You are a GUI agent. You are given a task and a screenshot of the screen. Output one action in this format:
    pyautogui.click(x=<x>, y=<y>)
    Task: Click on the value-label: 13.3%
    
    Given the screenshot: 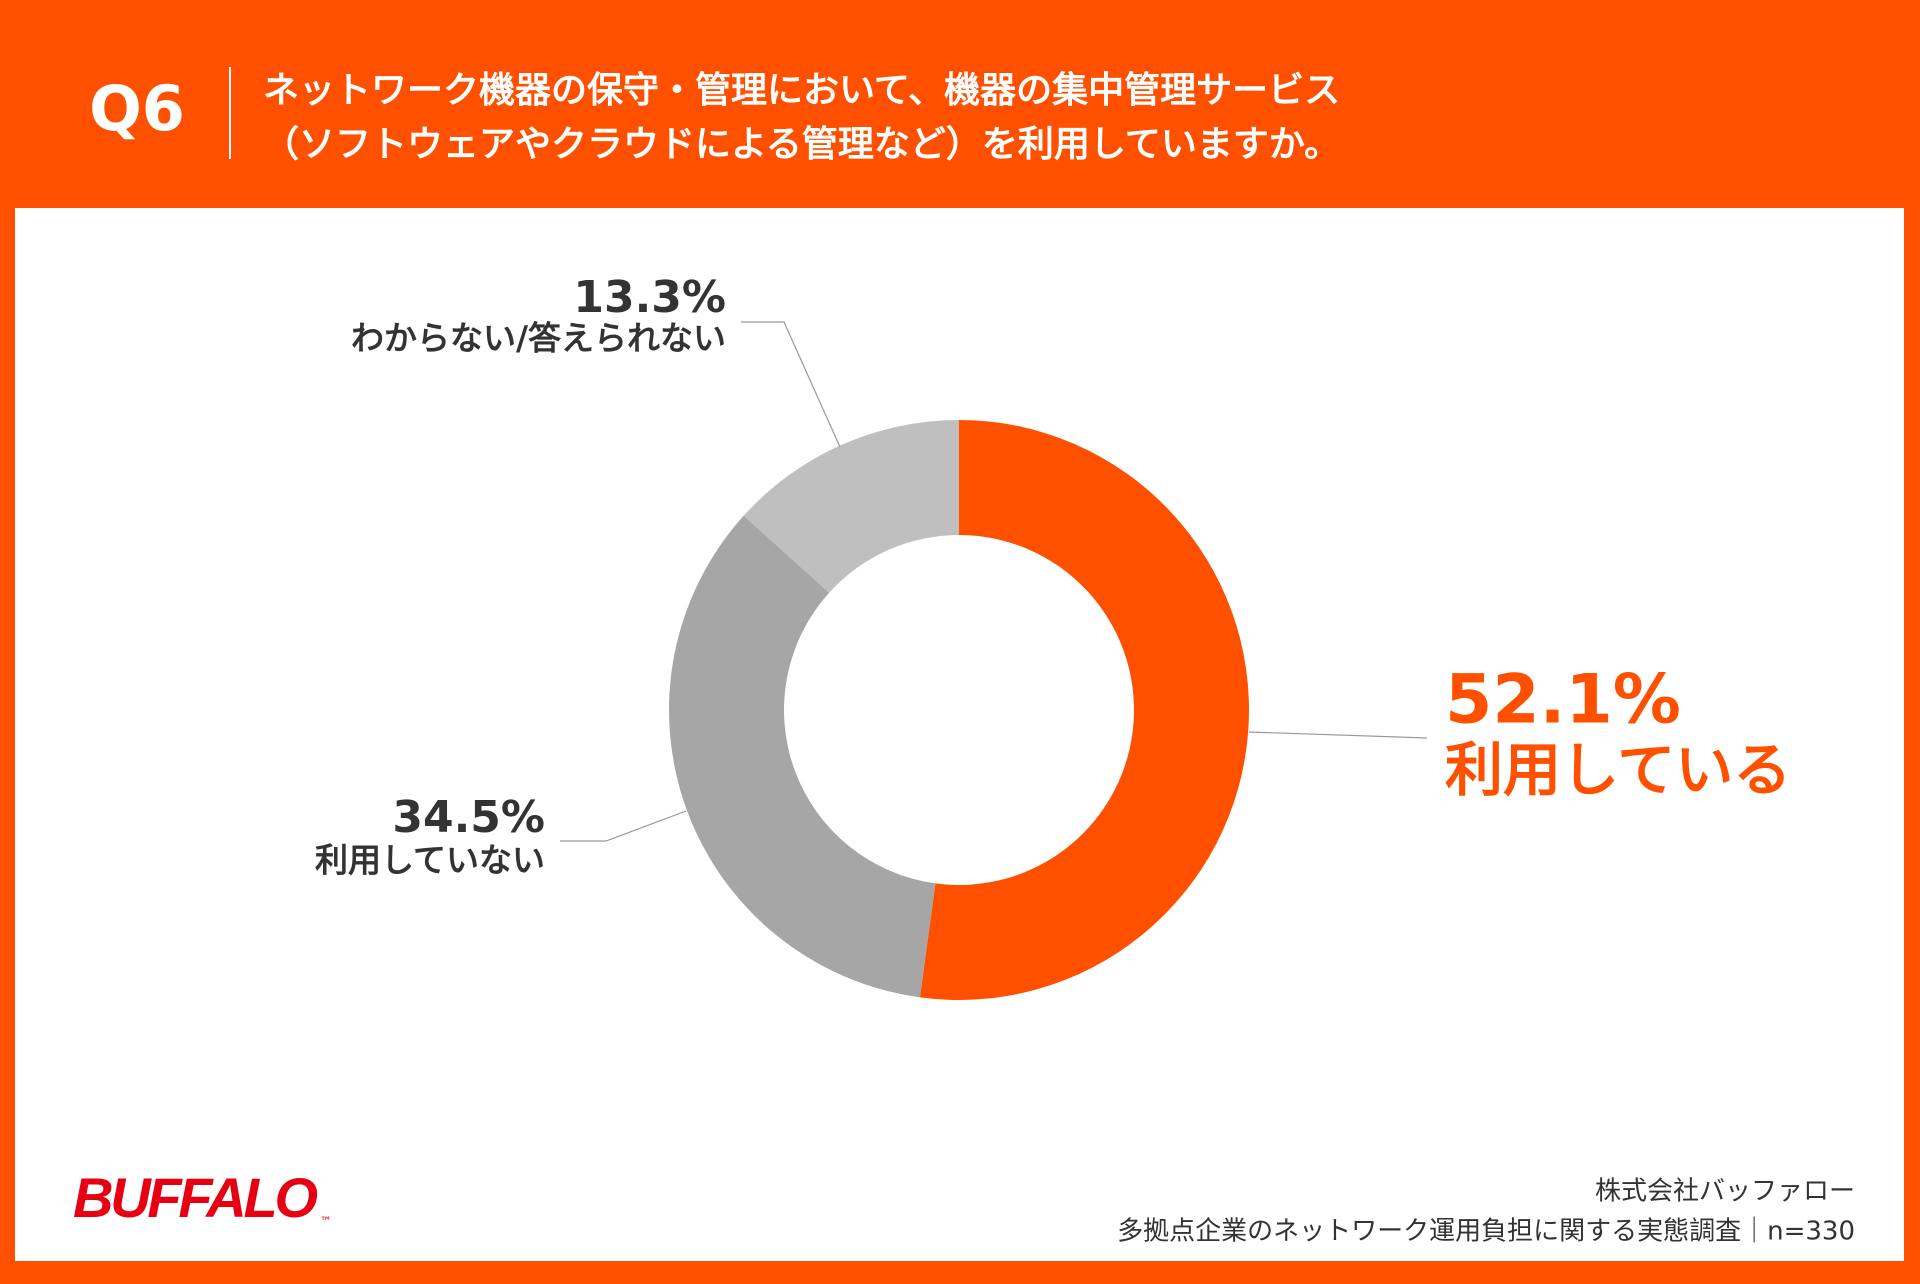 What is the action you would take?
    pyautogui.click(x=649, y=297)
    